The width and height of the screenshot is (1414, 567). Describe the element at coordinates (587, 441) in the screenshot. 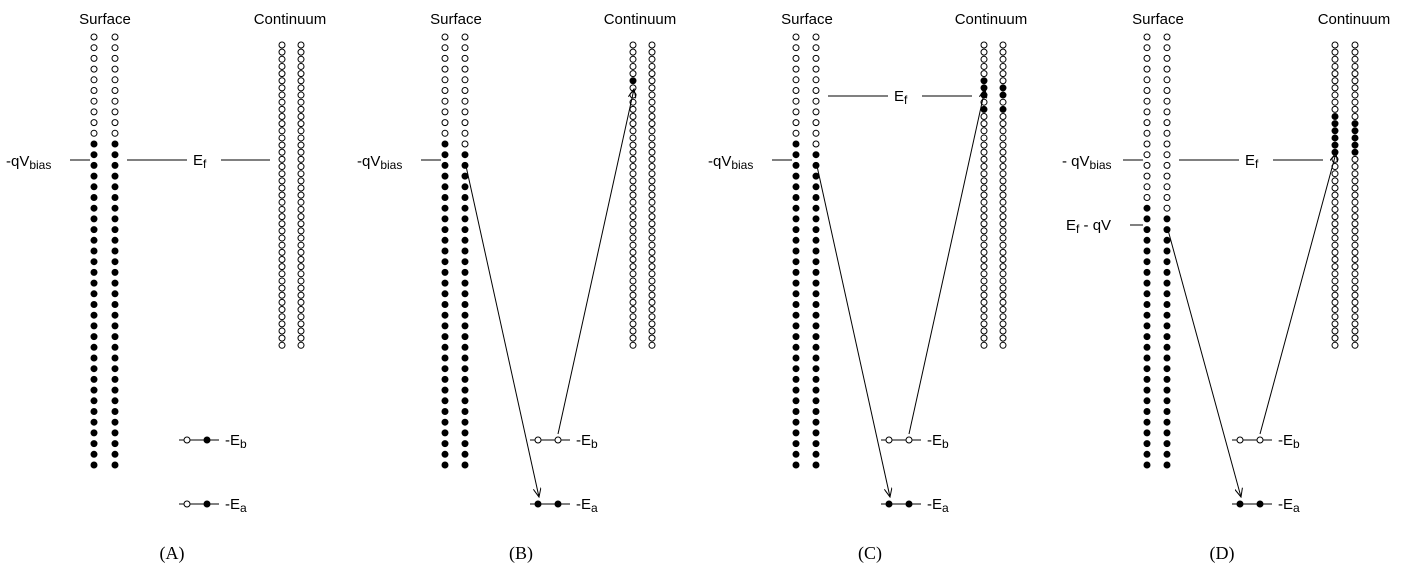

I see `eb-label: -Eb` at that location.